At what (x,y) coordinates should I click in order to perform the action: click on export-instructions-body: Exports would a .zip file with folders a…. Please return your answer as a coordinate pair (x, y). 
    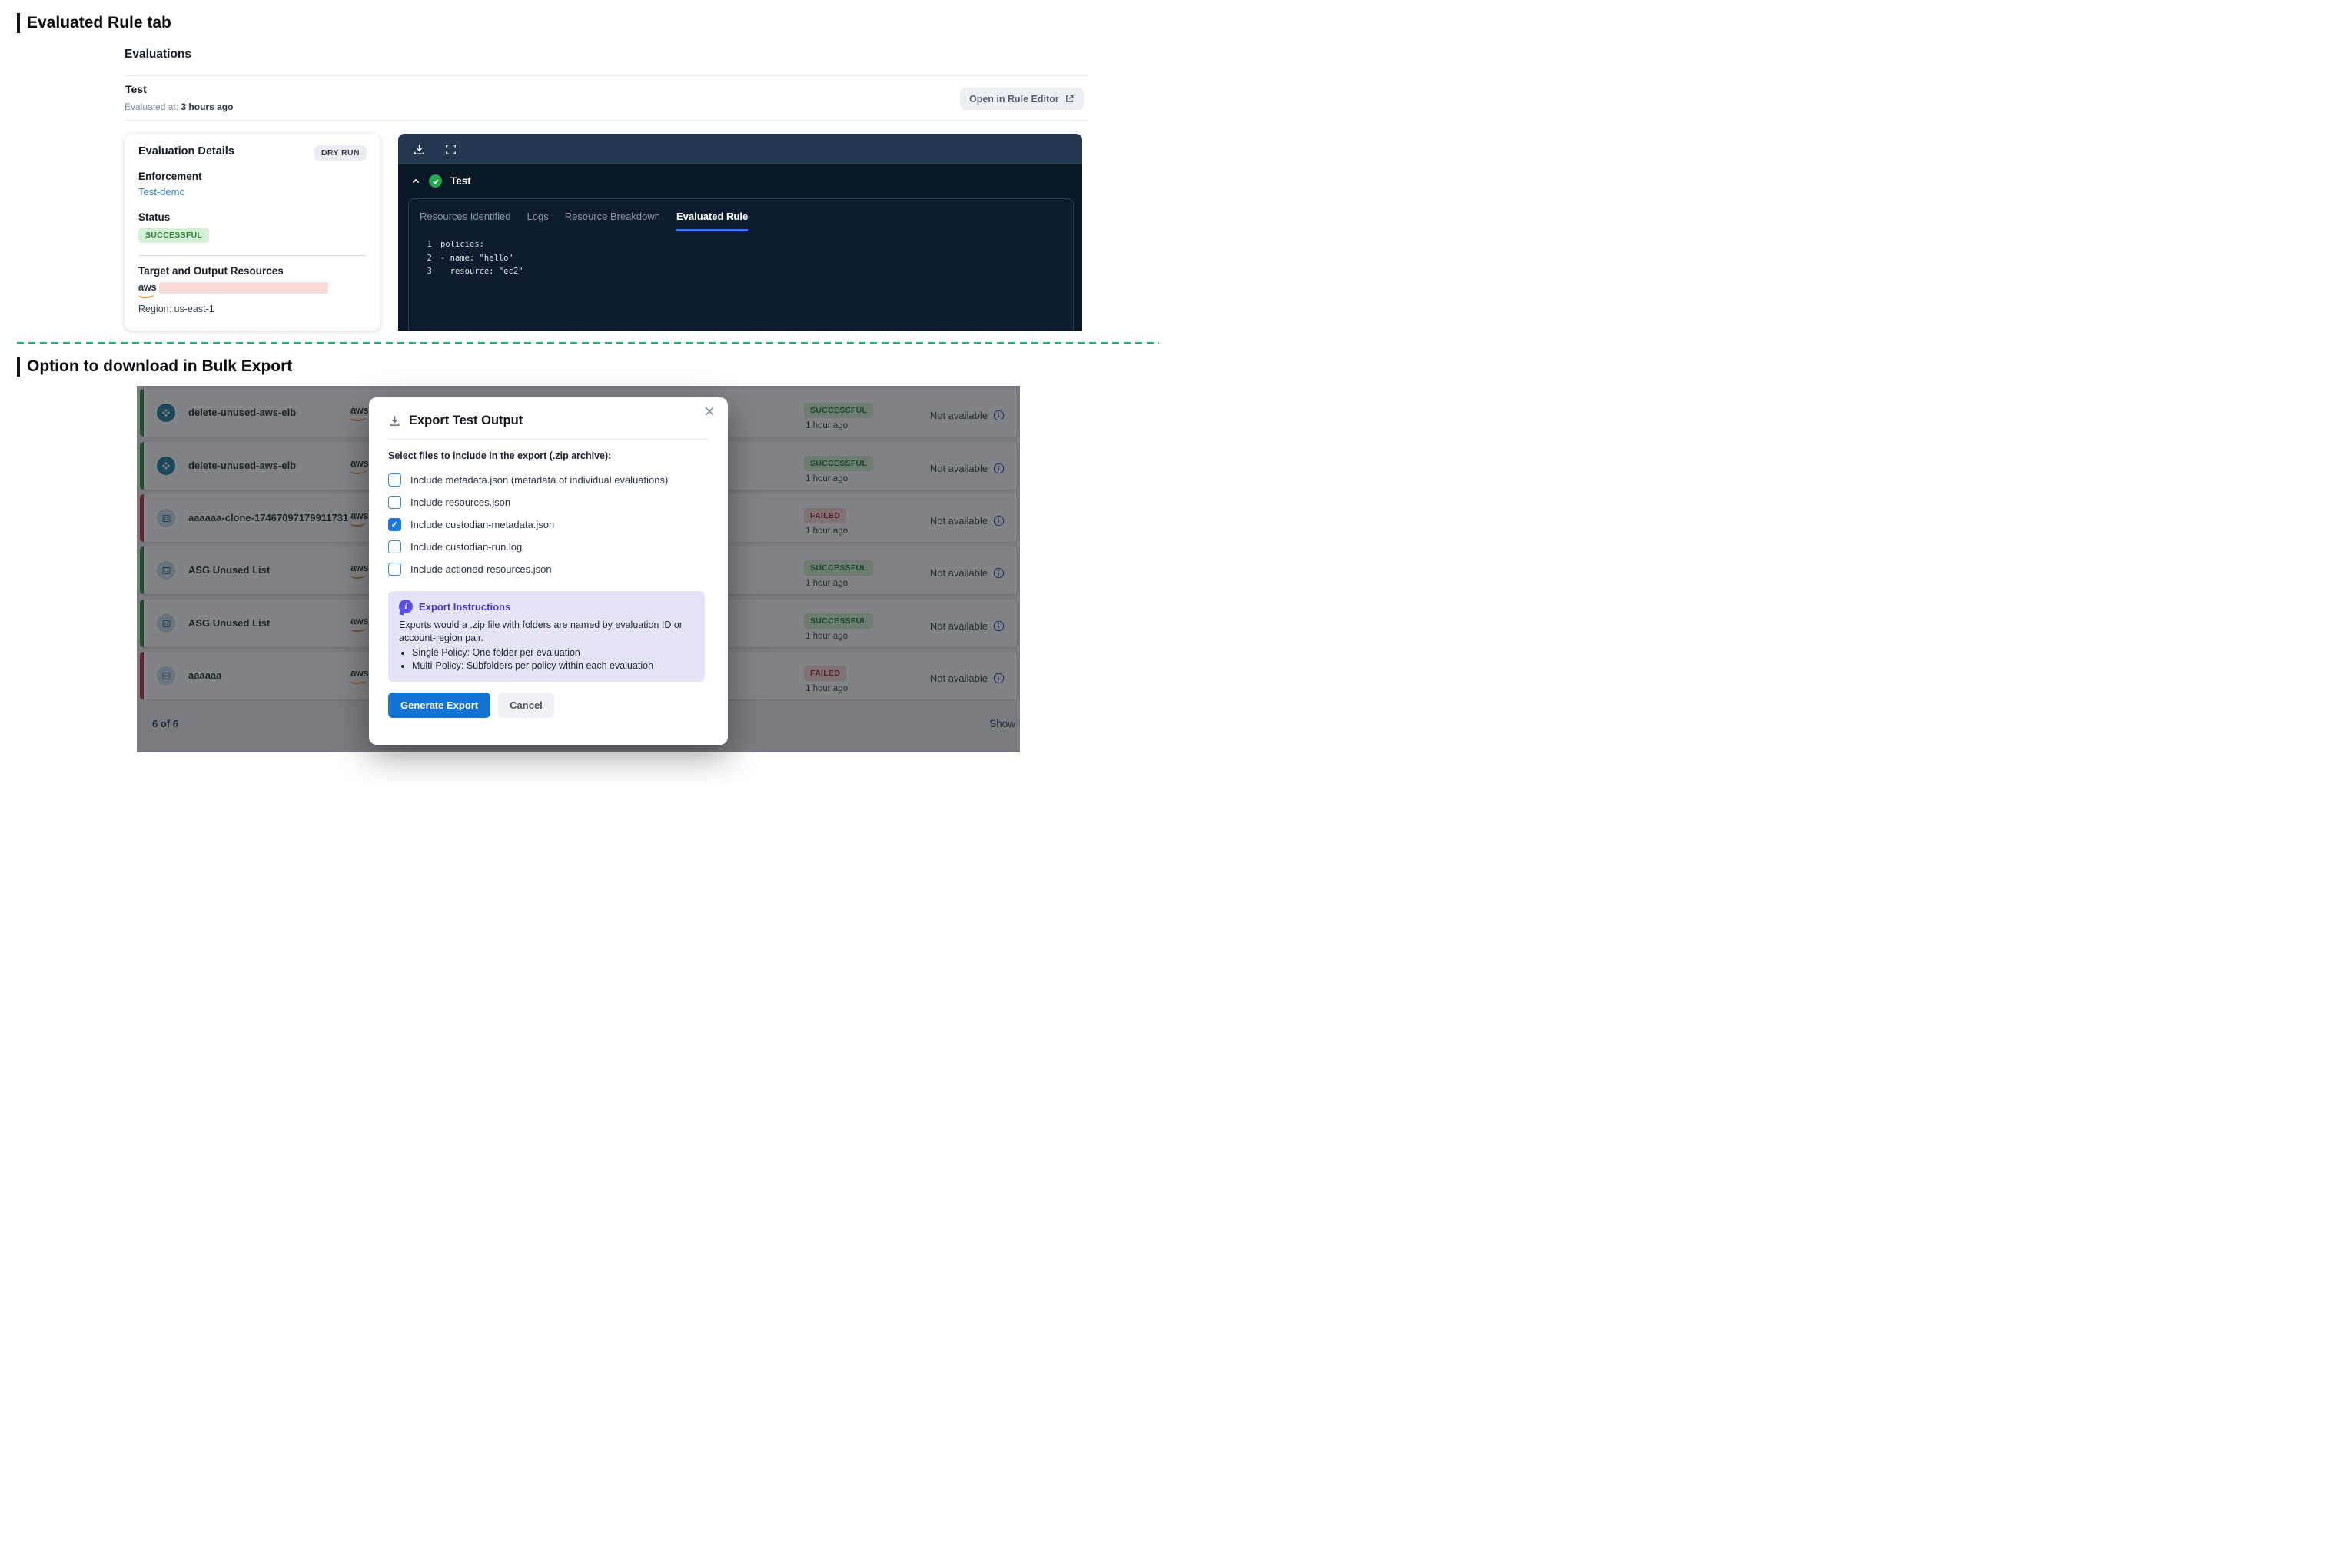
    Looking at the image, I should click on (541, 631).